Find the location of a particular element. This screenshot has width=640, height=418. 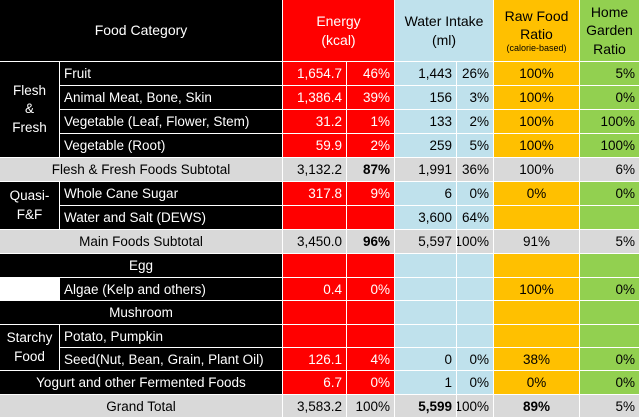

home-header-line1: Home is located at coordinates (609, 12).